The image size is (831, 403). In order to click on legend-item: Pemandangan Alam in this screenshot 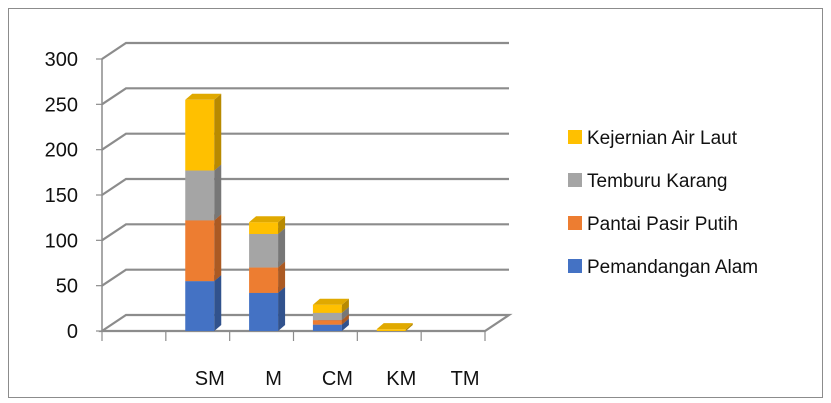, I will do `click(663, 267)`.